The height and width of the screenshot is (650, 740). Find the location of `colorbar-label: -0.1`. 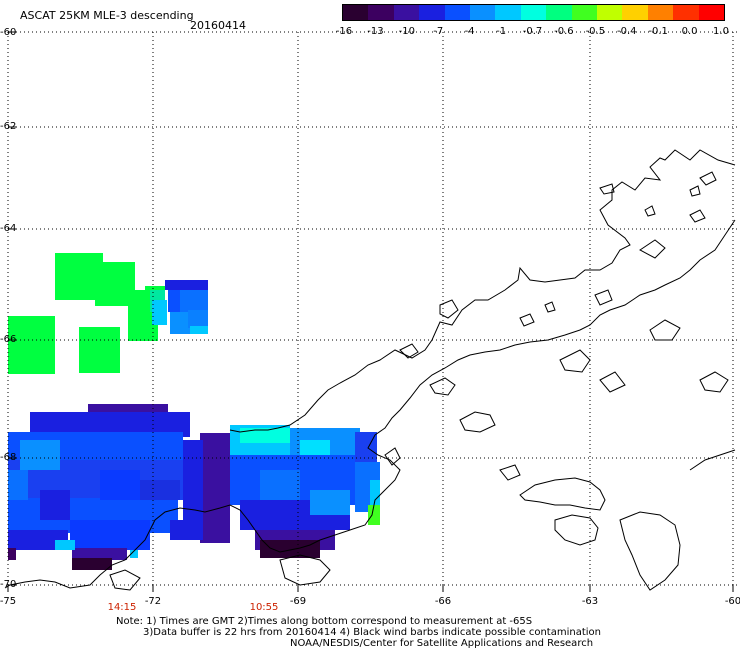

colorbar-label: -0.1 is located at coordinates (658, 31).